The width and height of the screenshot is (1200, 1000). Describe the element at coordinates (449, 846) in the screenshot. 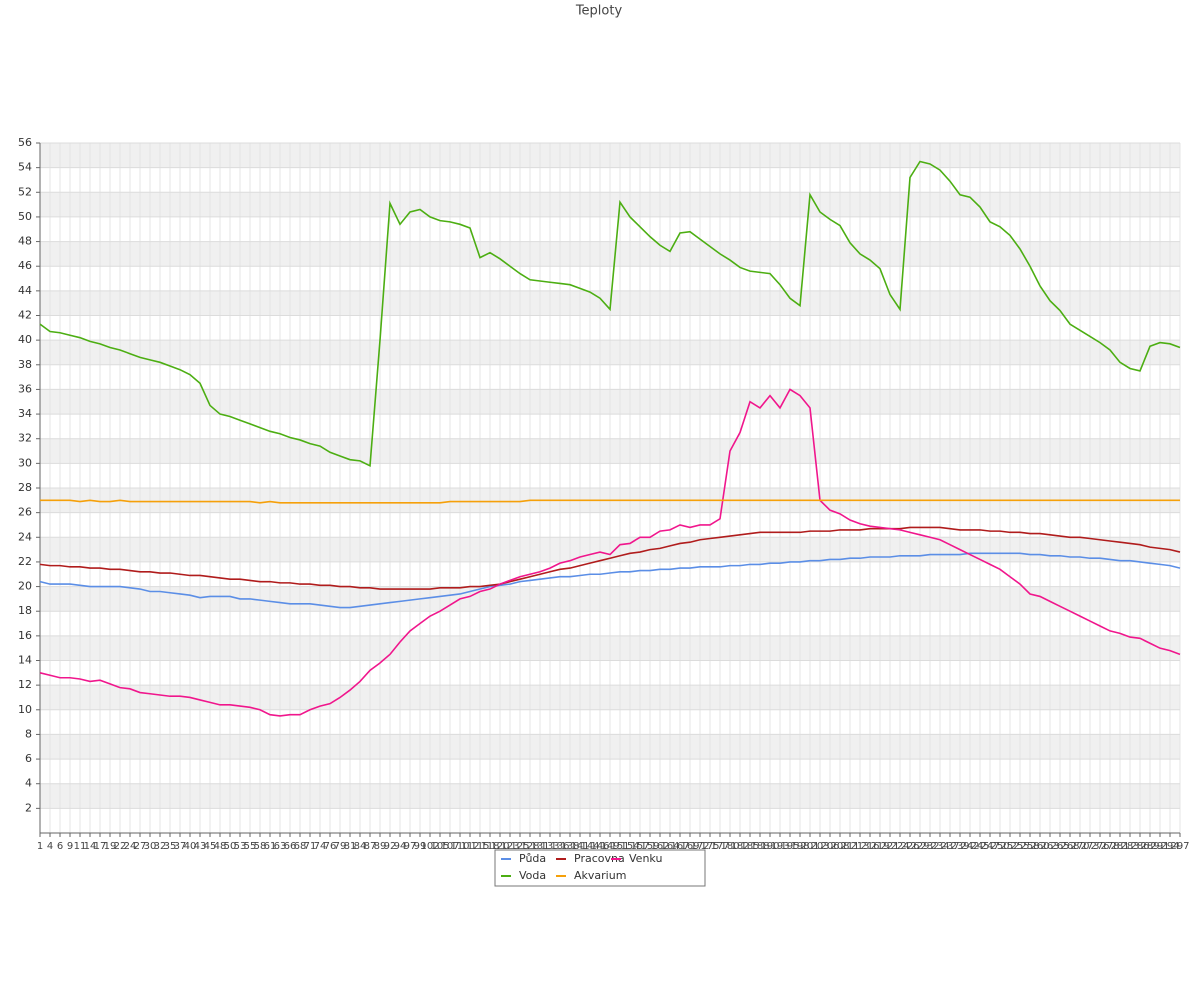

I see `x-tick-label: 107` at that location.